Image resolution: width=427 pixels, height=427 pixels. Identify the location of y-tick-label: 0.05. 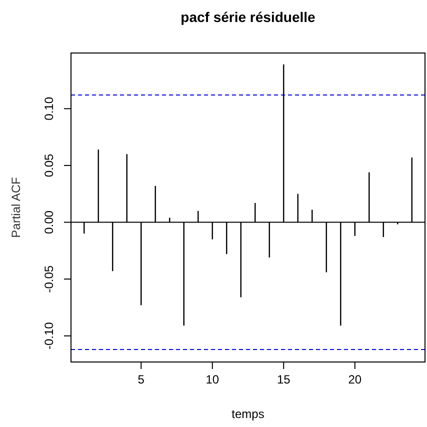
(49, 165).